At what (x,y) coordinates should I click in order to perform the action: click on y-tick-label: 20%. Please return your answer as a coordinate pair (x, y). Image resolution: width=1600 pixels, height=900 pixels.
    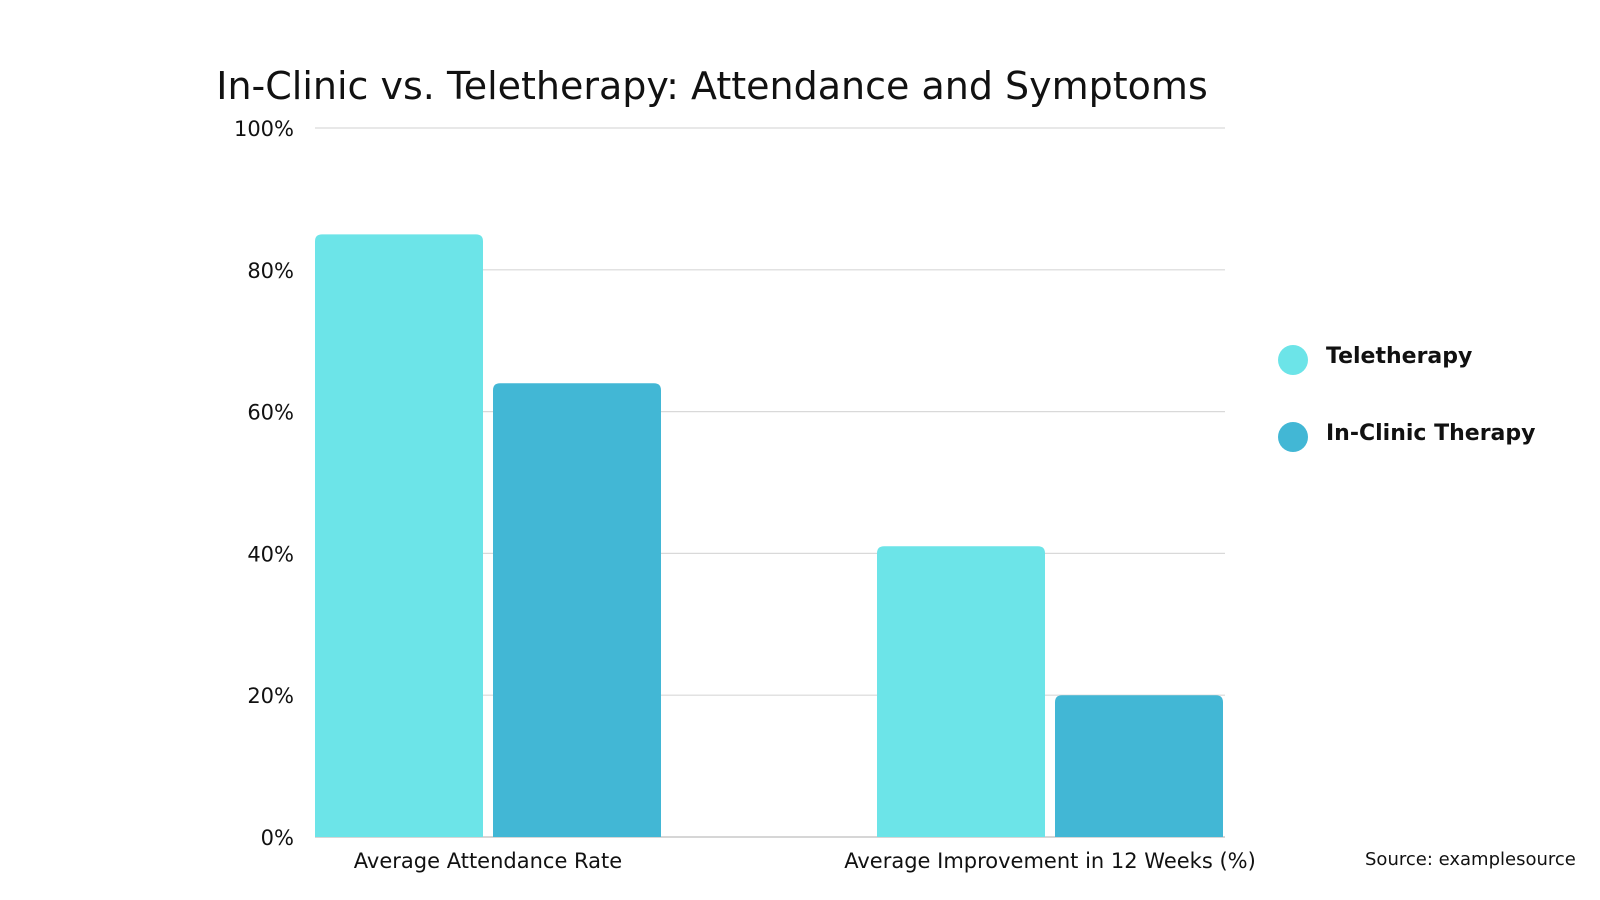
    Looking at the image, I should click on (270, 696).